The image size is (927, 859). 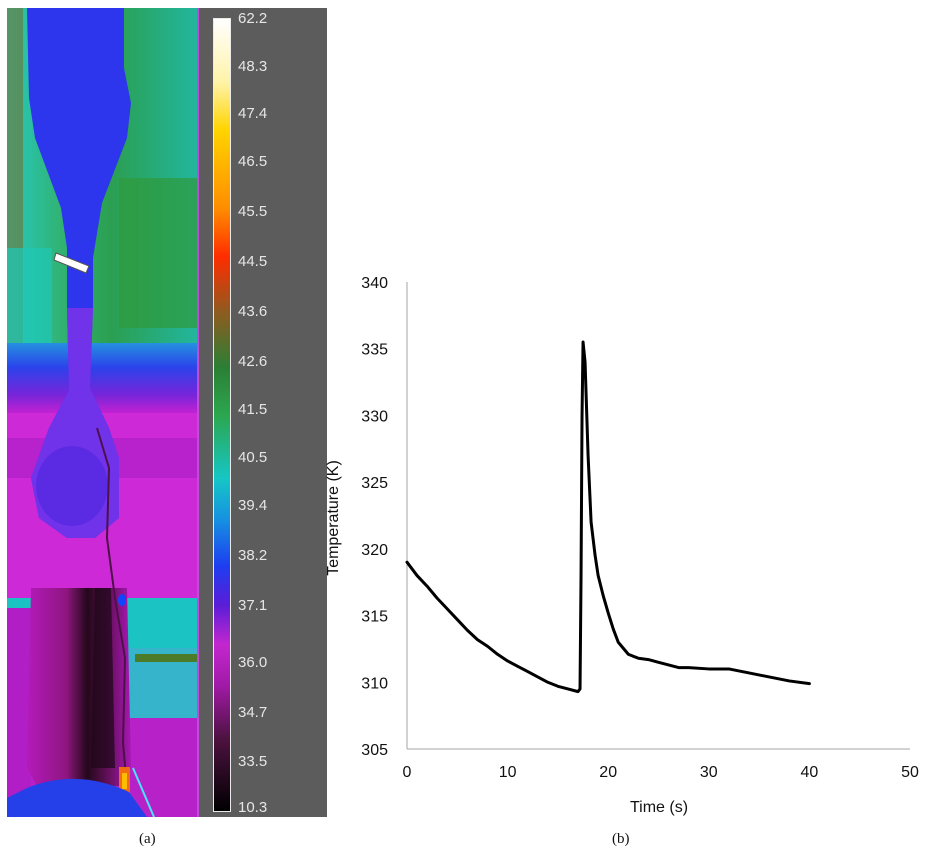 What do you see at coordinates (508, 772) in the screenshot?
I see `x-tick-label: 10` at bounding box center [508, 772].